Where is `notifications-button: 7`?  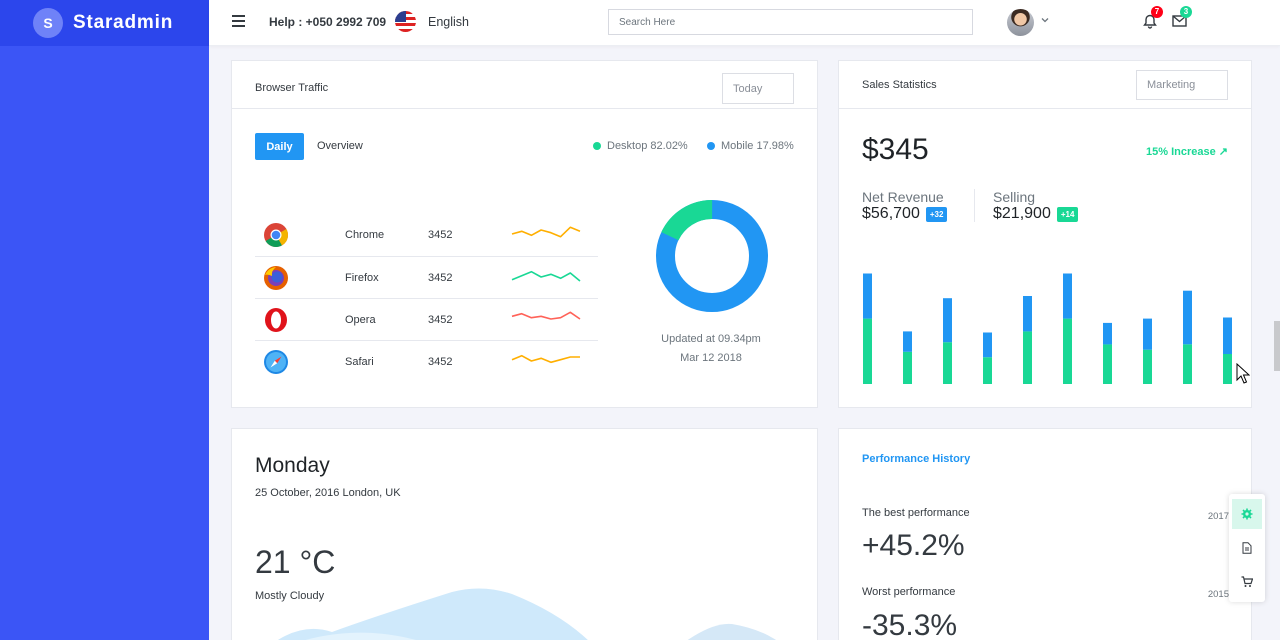
notifications-button: 7 is located at coordinates (1153, 18).